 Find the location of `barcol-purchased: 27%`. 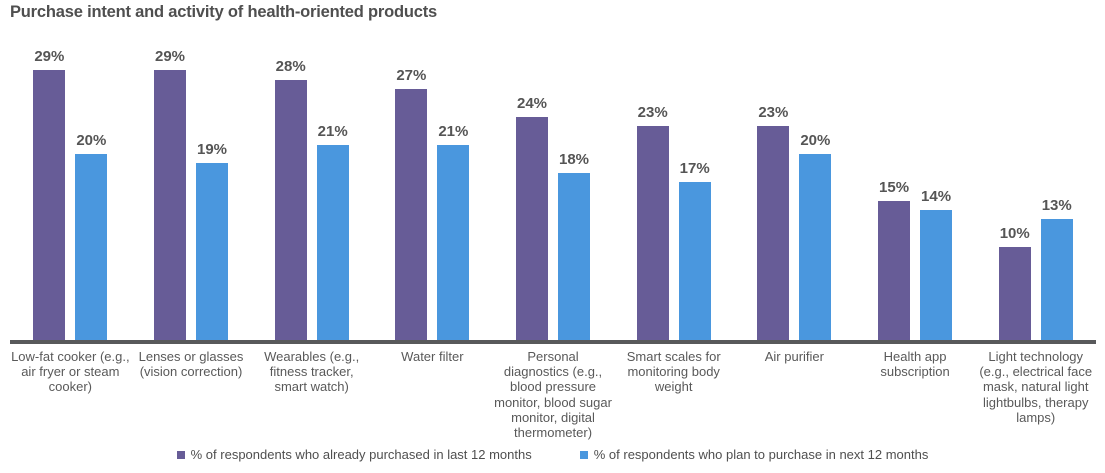

barcol-purchased: 27% is located at coordinates (411, 203).